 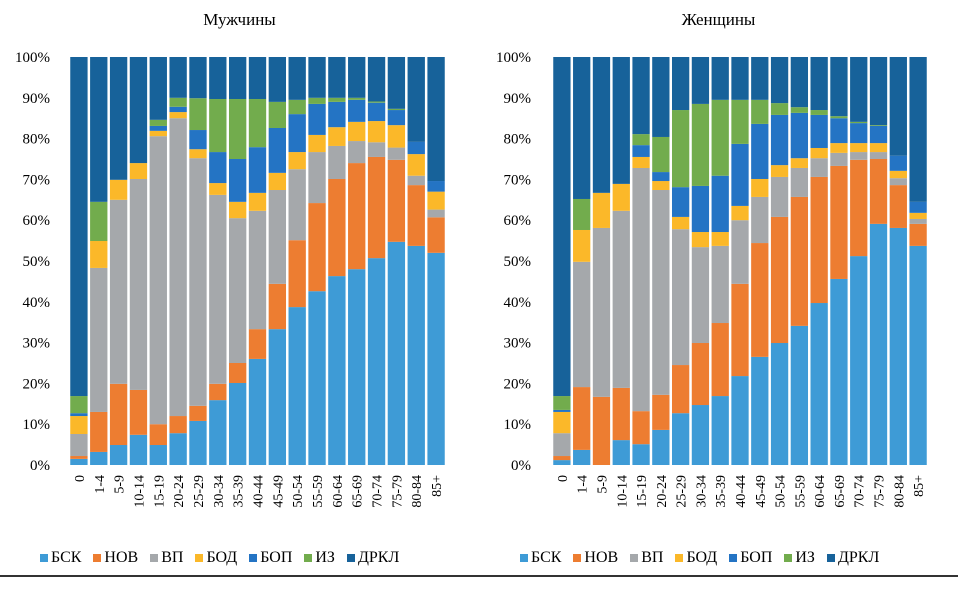 I want to click on y-tick-label: 60%, so click(x=518, y=221).